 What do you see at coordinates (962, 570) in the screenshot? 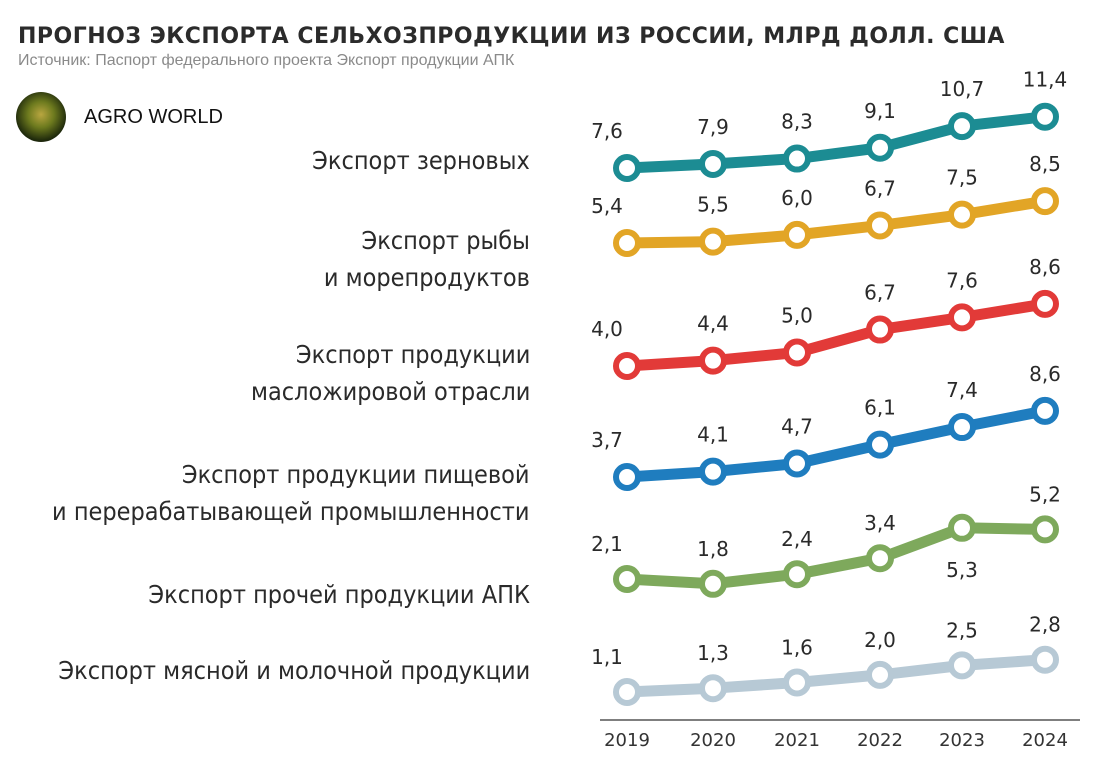
I see `data-label: 5,3` at bounding box center [962, 570].